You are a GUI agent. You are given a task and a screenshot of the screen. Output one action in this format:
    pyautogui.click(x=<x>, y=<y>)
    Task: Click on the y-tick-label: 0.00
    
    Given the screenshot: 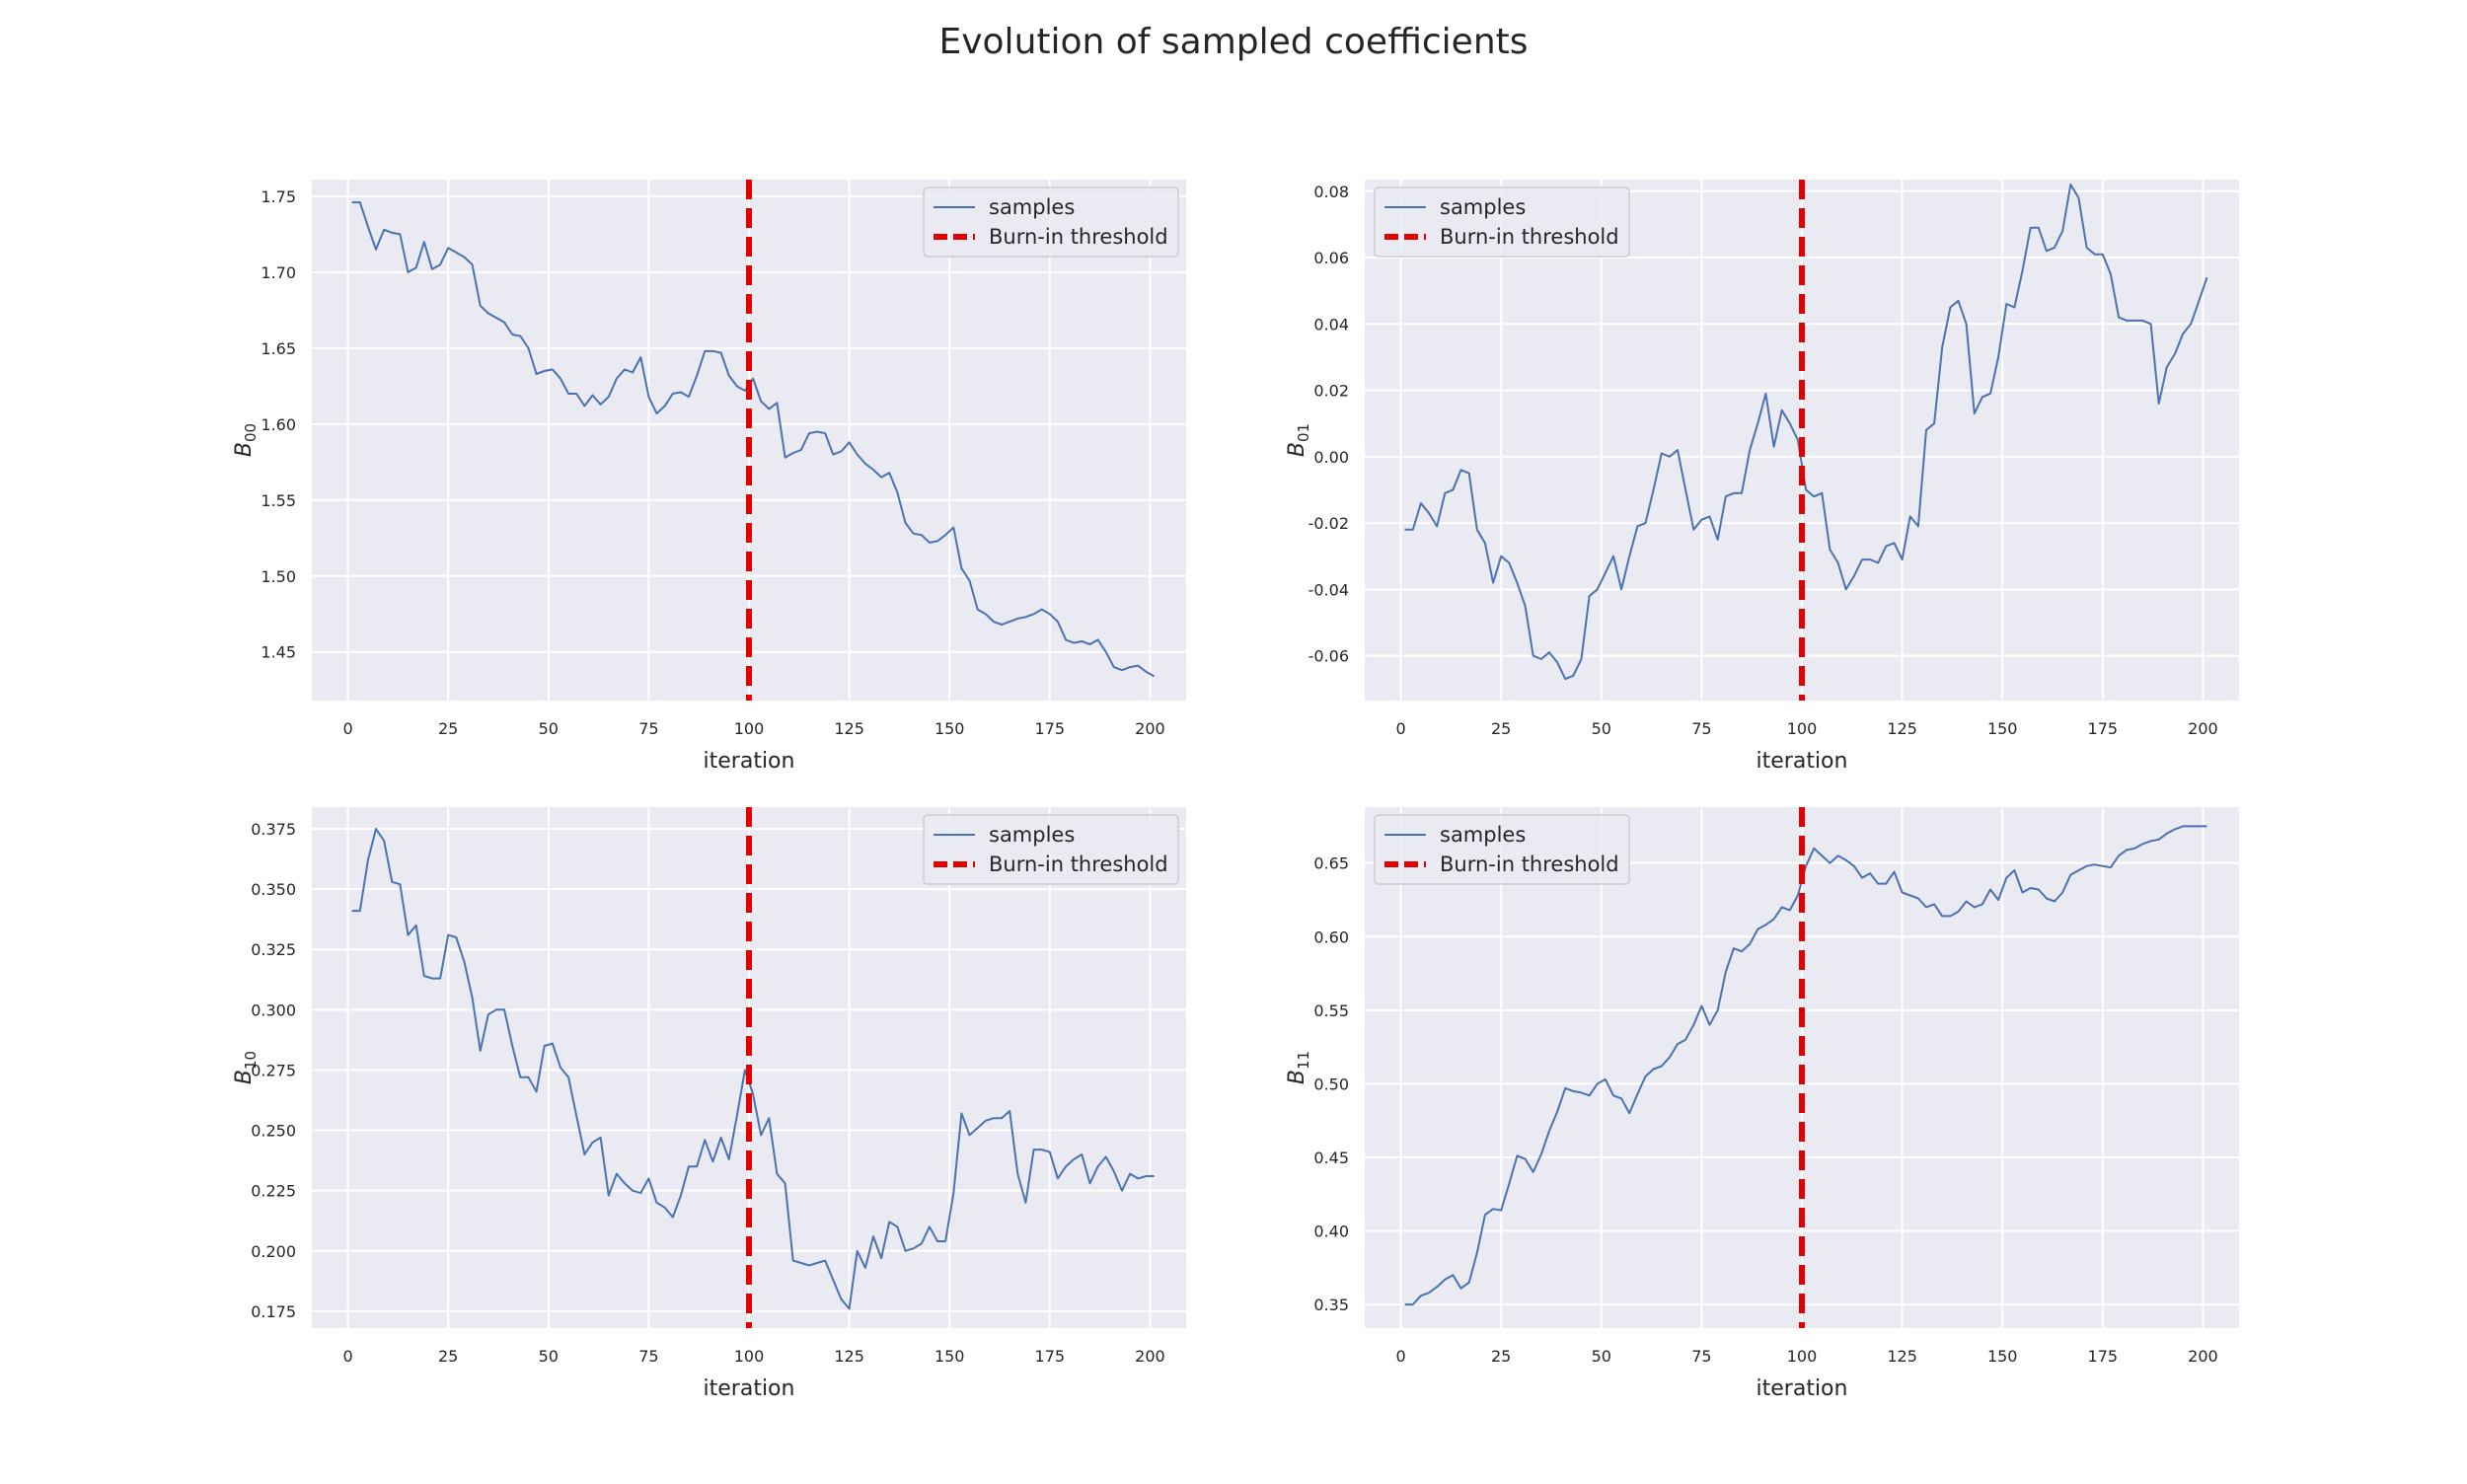 What is the action you would take?
    pyautogui.click(x=1331, y=457)
    